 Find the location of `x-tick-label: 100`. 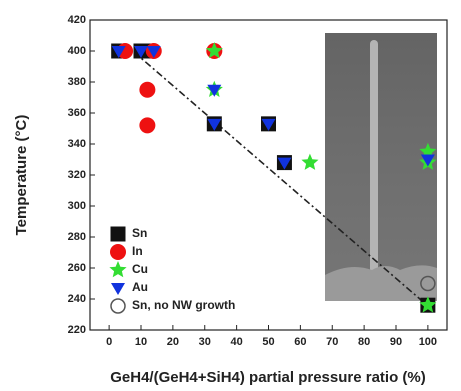

x-tick-label: 100 is located at coordinates (428, 342).